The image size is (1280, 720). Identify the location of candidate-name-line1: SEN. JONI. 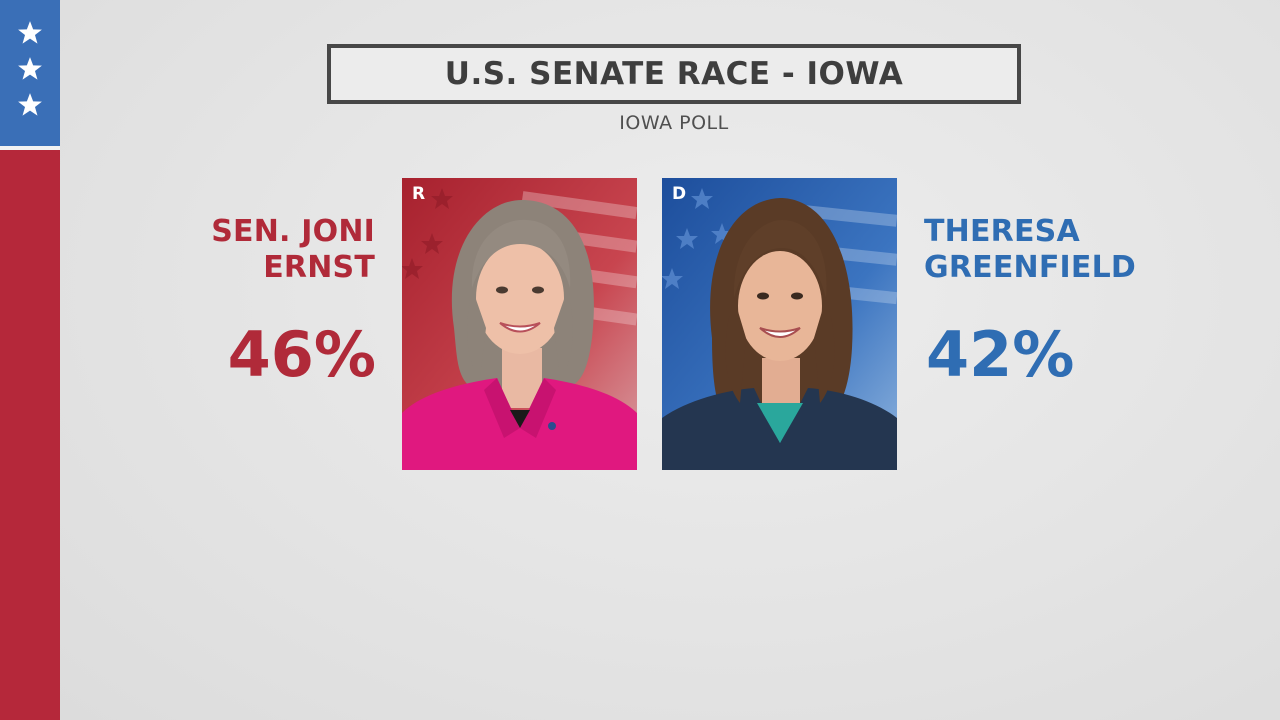
(293, 231).